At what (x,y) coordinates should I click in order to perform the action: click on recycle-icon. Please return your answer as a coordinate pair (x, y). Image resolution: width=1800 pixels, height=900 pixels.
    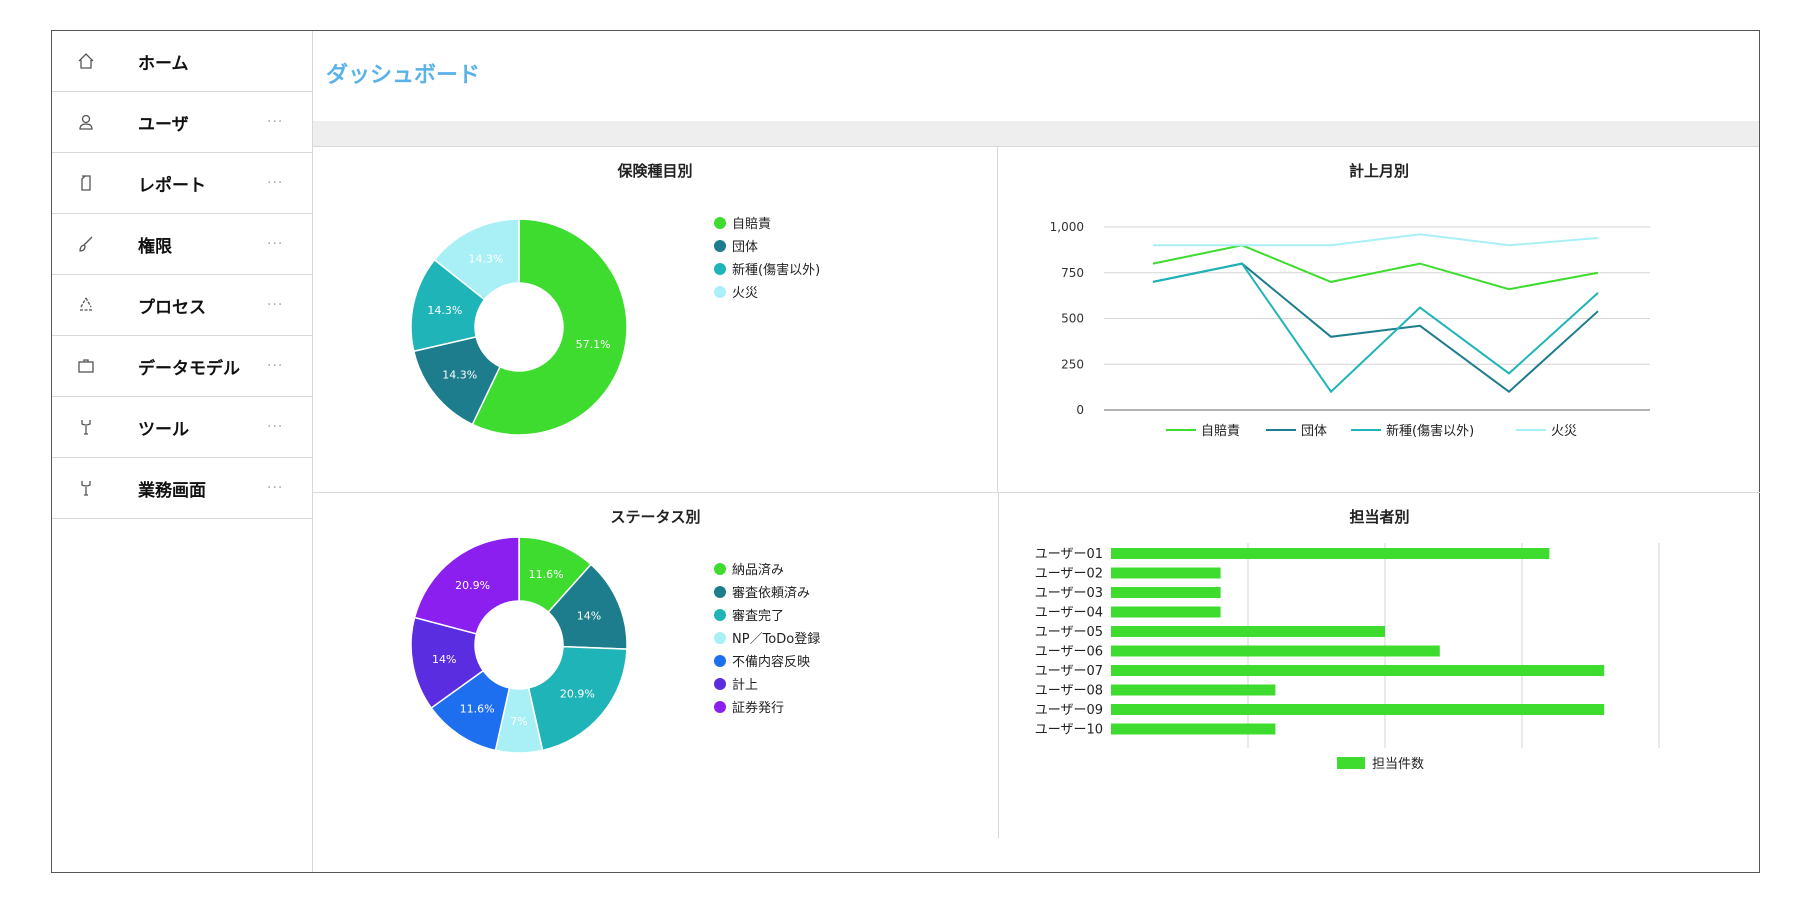
    Looking at the image, I should click on (86, 304).